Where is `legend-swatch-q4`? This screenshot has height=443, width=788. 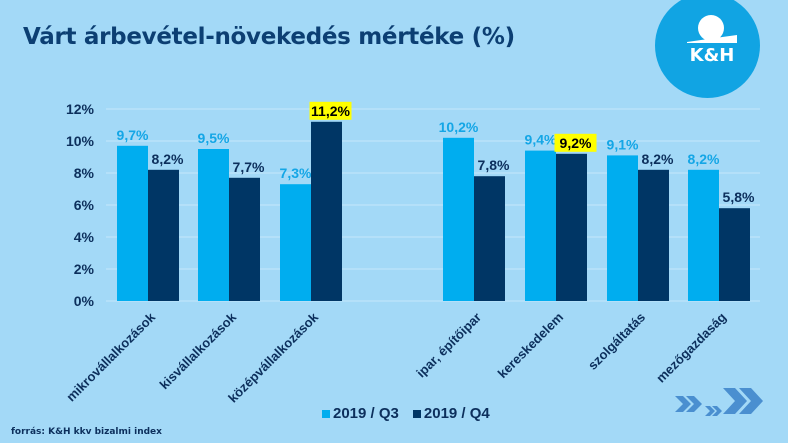 legend-swatch-q4 is located at coordinates (416, 413).